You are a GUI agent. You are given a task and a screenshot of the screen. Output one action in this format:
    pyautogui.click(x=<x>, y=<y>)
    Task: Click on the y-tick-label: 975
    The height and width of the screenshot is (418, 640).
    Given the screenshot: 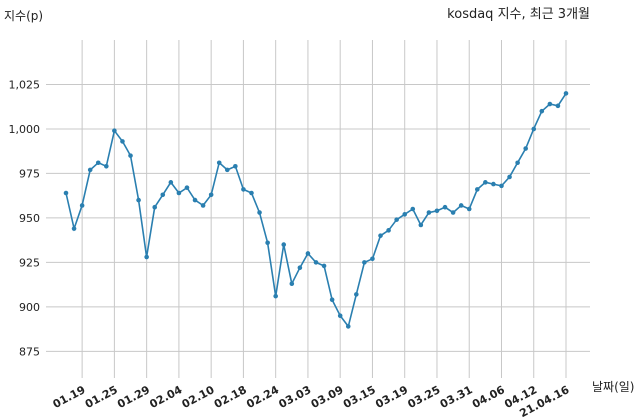 What is the action you would take?
    pyautogui.click(x=29, y=173)
    